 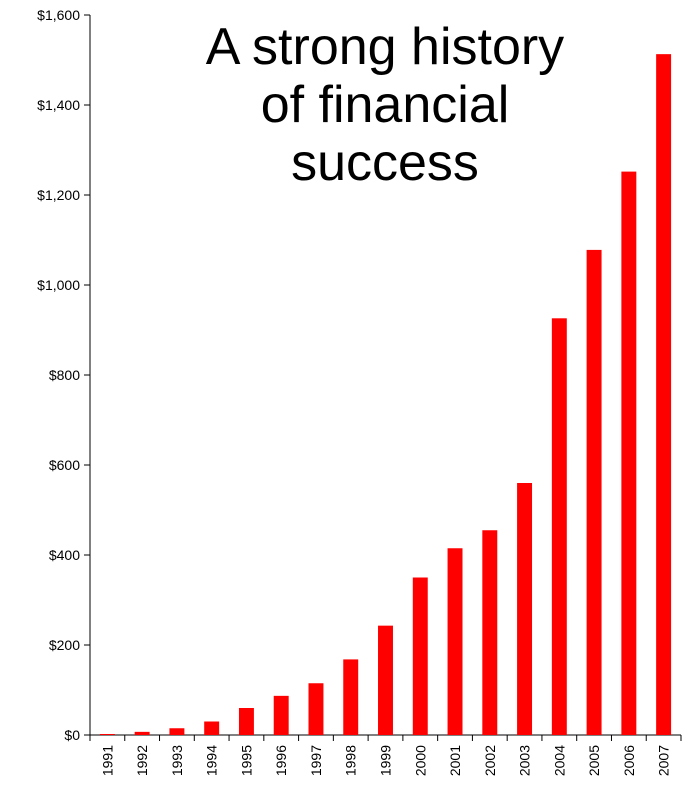 I want to click on x-tick-label: 1992, so click(x=142, y=760).